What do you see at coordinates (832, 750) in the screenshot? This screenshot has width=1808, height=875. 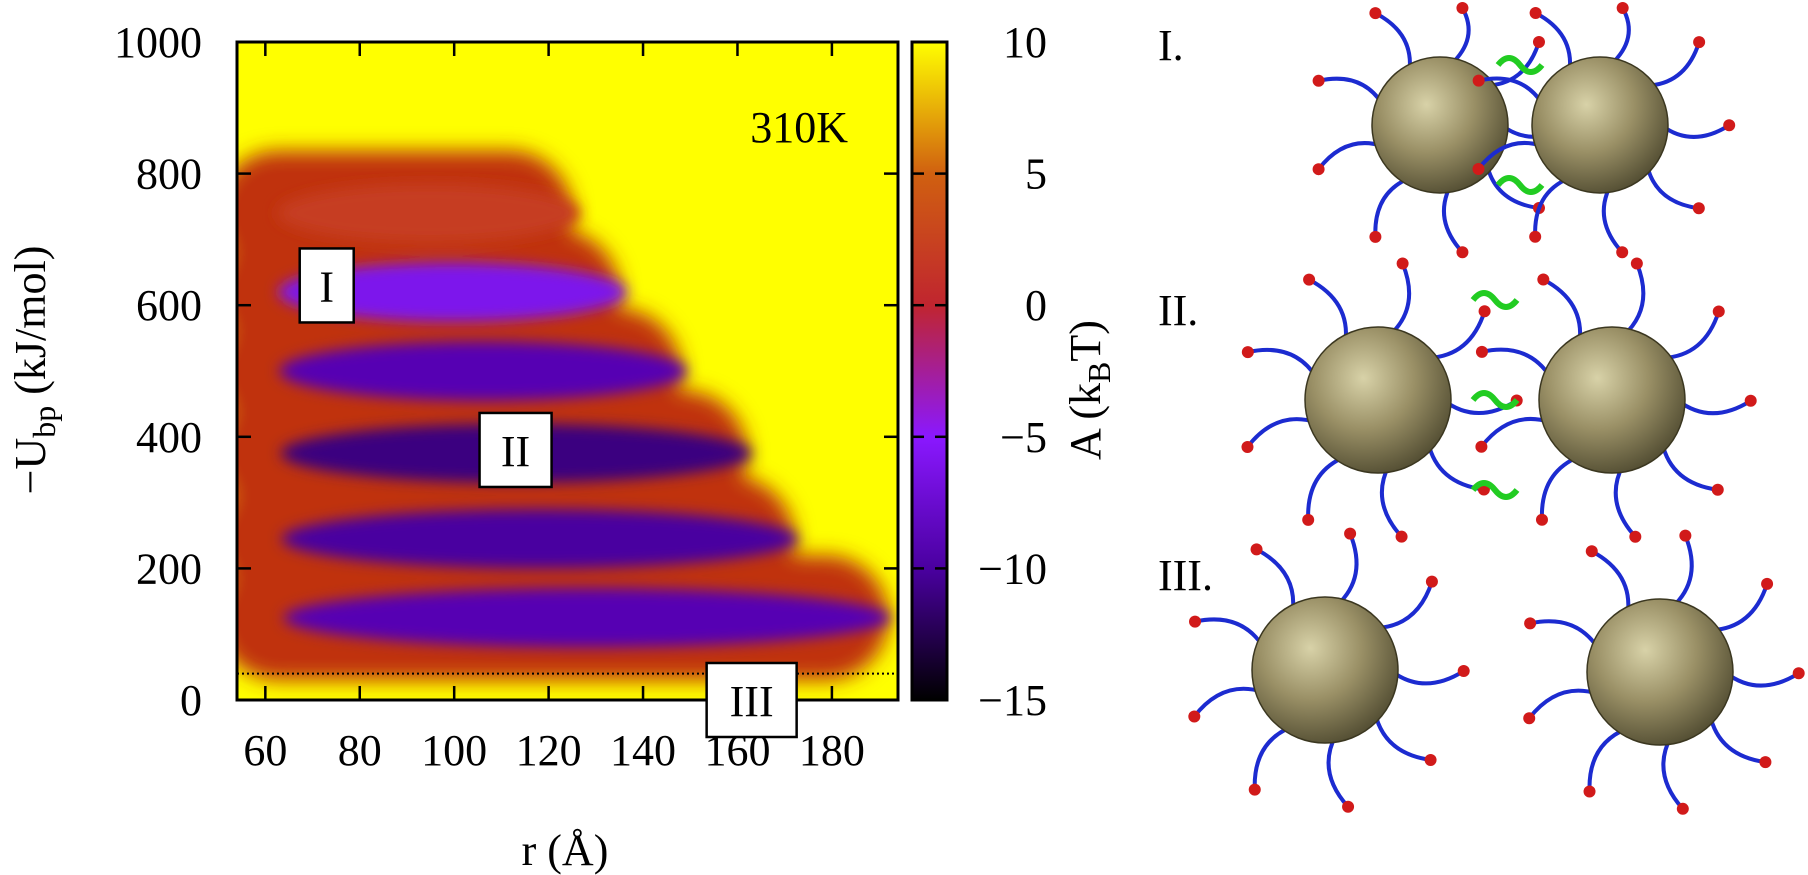 I see `x-tick-label: 180` at bounding box center [832, 750].